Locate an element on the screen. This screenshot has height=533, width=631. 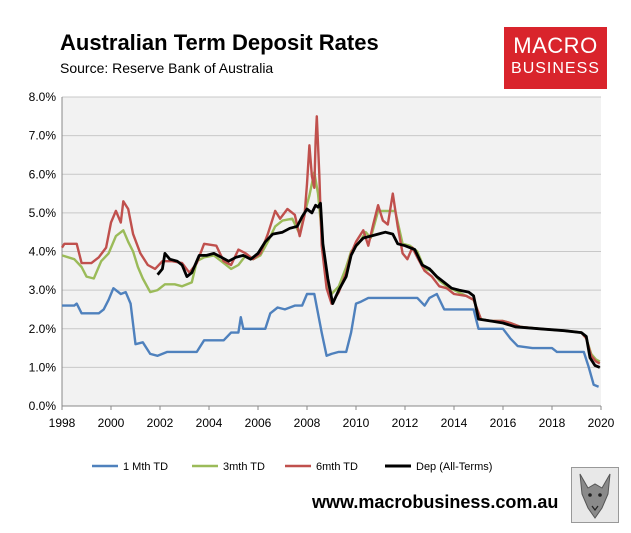
x-tick-label: 2020 is located at coordinates (601, 423).